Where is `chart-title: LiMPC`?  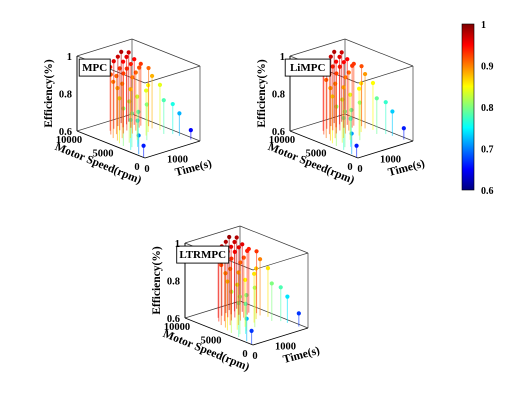
chart-title: LiMPC is located at coordinates (307, 68).